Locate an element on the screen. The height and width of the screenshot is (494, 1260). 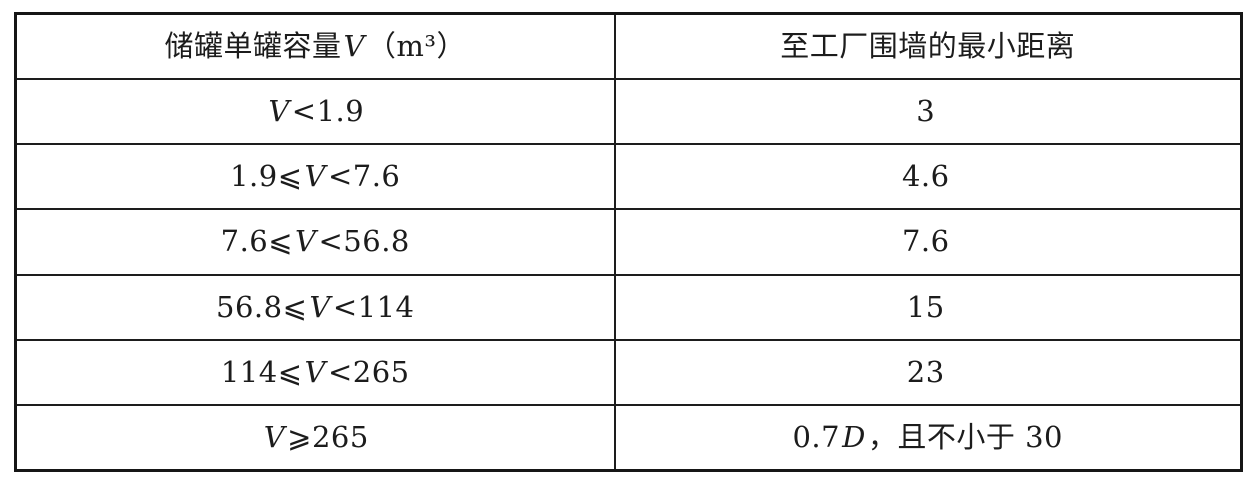
table-row: V⩾265 0.7D，且不小于 30 is located at coordinates (628, 438).